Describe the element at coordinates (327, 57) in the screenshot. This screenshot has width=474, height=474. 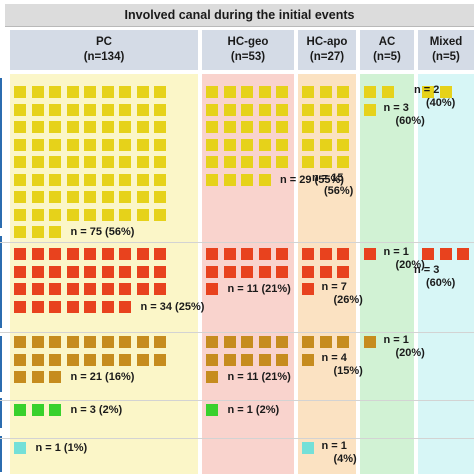
I see `column-n: (n=27)` at that location.